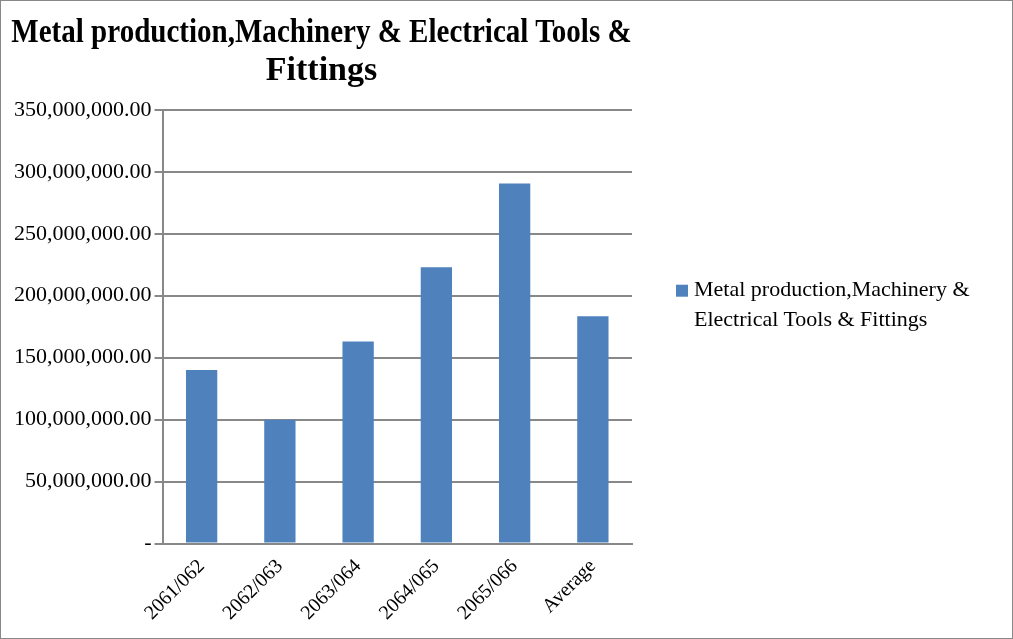 The height and width of the screenshot is (639, 1013). I want to click on y-tick-label: 250,000,000.00, so click(83, 232).